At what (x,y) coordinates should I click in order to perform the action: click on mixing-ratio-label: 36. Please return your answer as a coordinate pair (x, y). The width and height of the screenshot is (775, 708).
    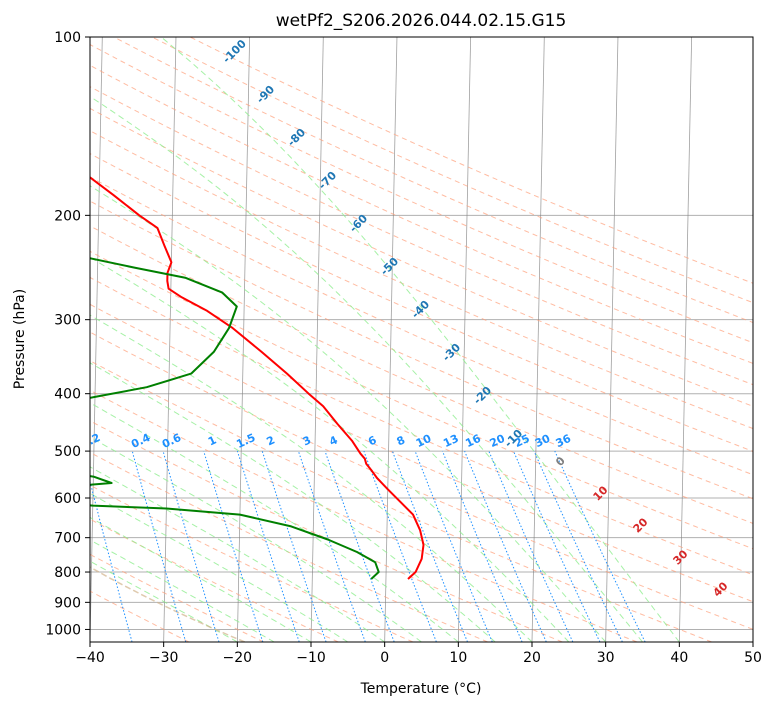
    Looking at the image, I should click on (564, 441).